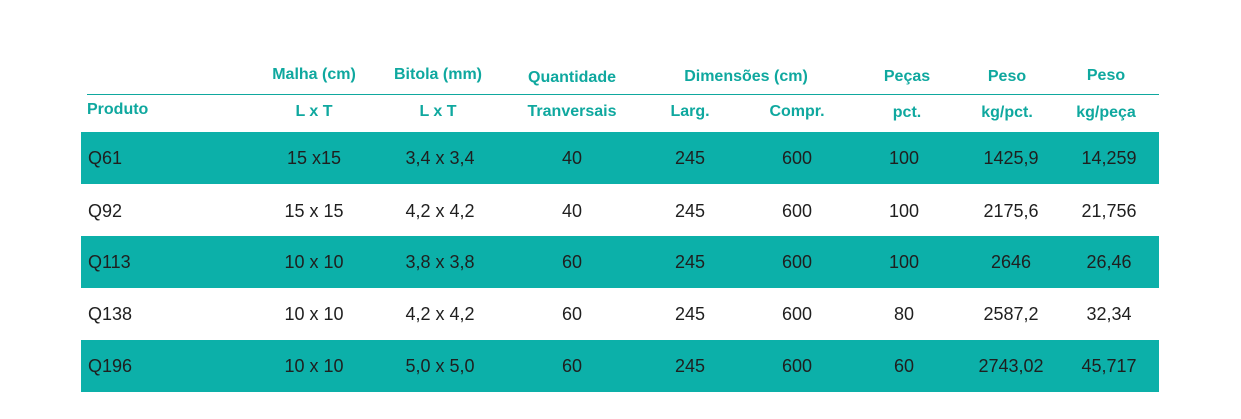 This screenshot has height=419, width=1241. I want to click on cell-bitola: 3,8 x 3,8, so click(440, 262).